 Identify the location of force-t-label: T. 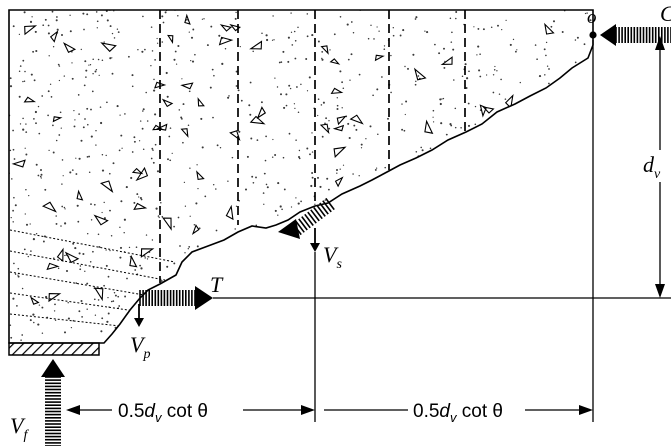
(217, 284).